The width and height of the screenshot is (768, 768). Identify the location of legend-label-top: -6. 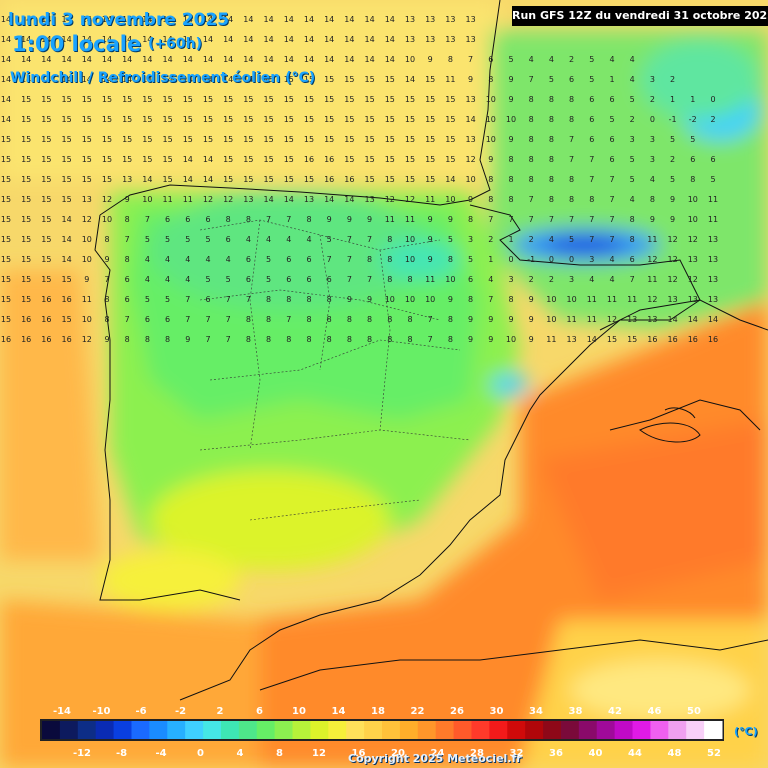
(140, 711).